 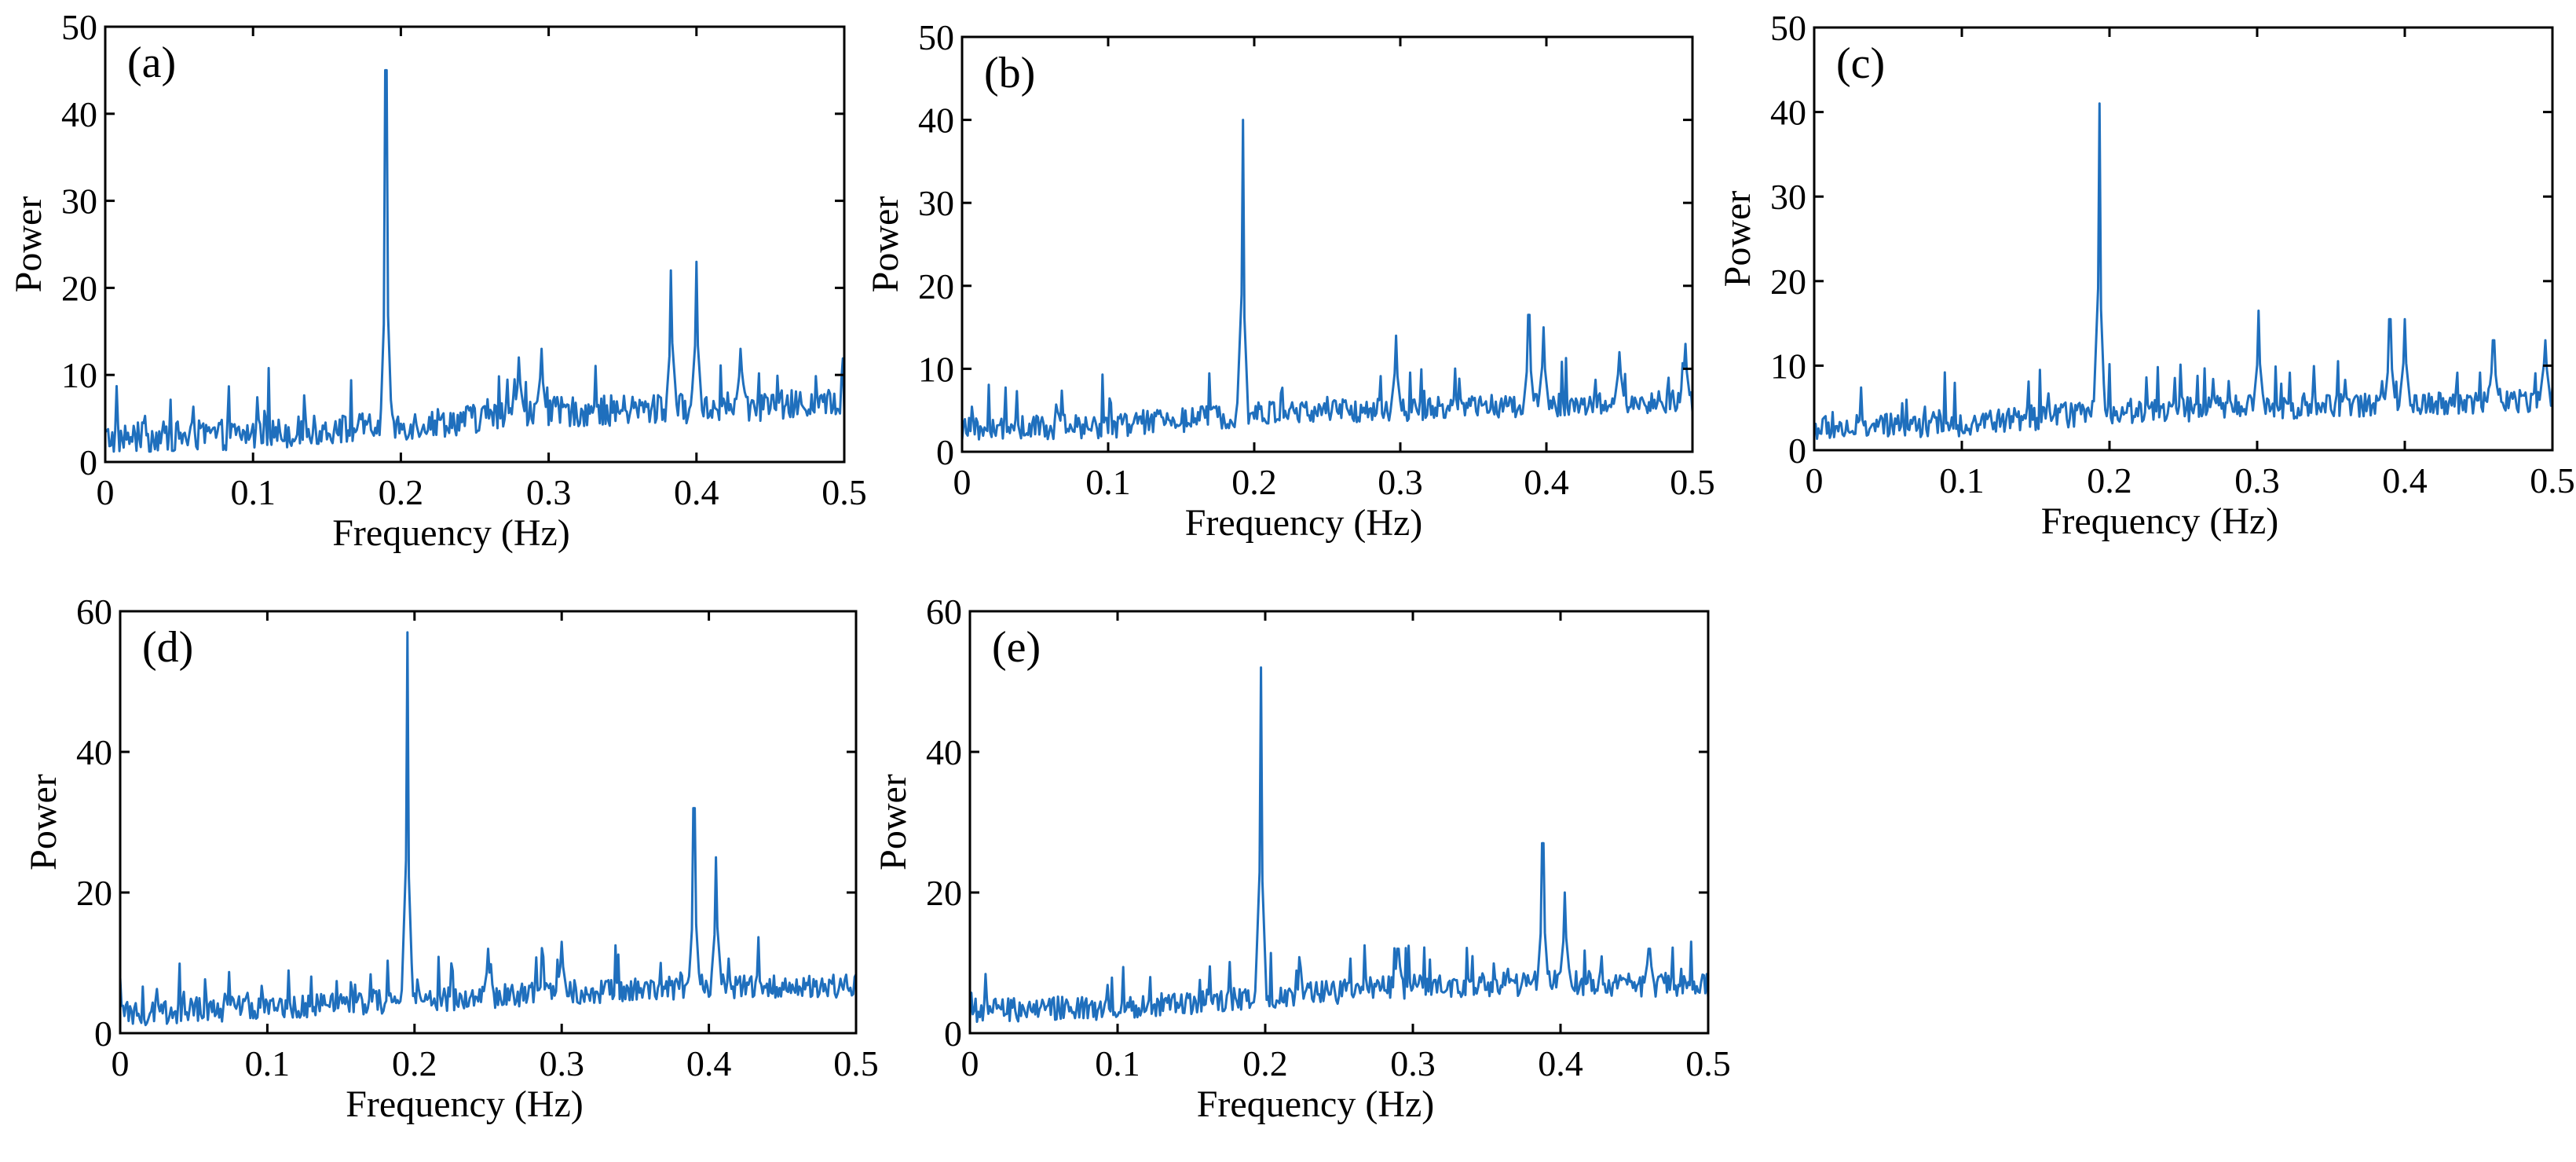 I want to click on panel-label: (e), so click(x=1017, y=647).